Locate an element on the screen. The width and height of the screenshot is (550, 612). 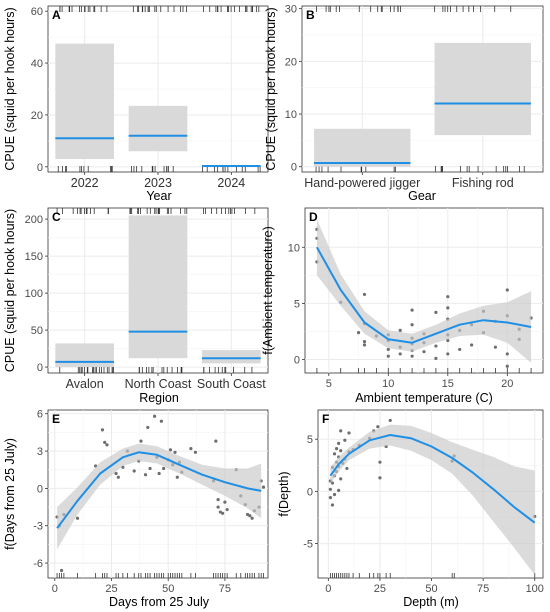
x-axis-label: Year is located at coordinates (158, 196).